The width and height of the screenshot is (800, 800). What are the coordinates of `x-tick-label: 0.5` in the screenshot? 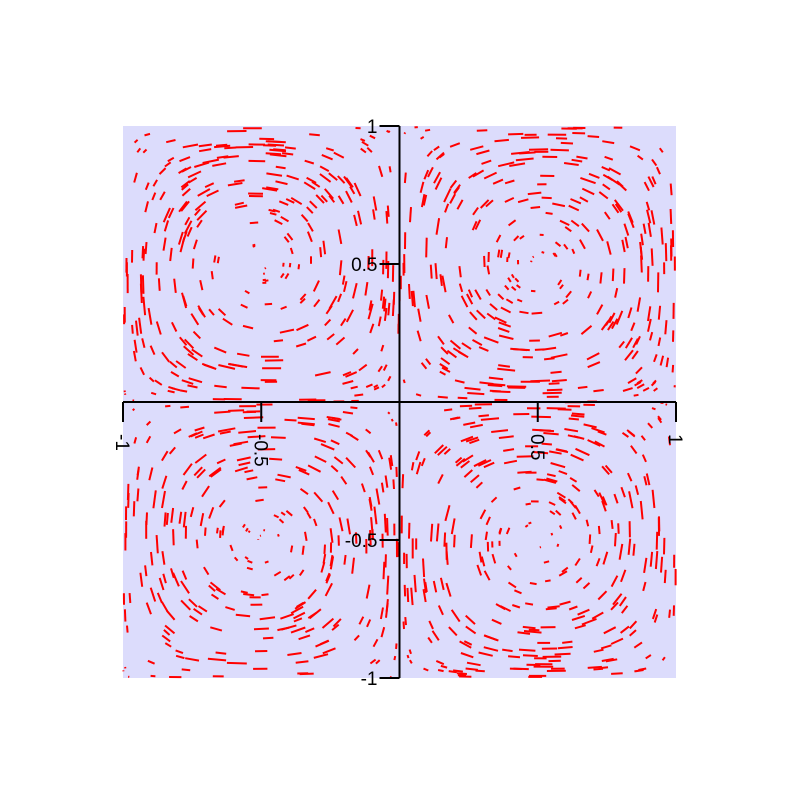 It's located at (536, 447).